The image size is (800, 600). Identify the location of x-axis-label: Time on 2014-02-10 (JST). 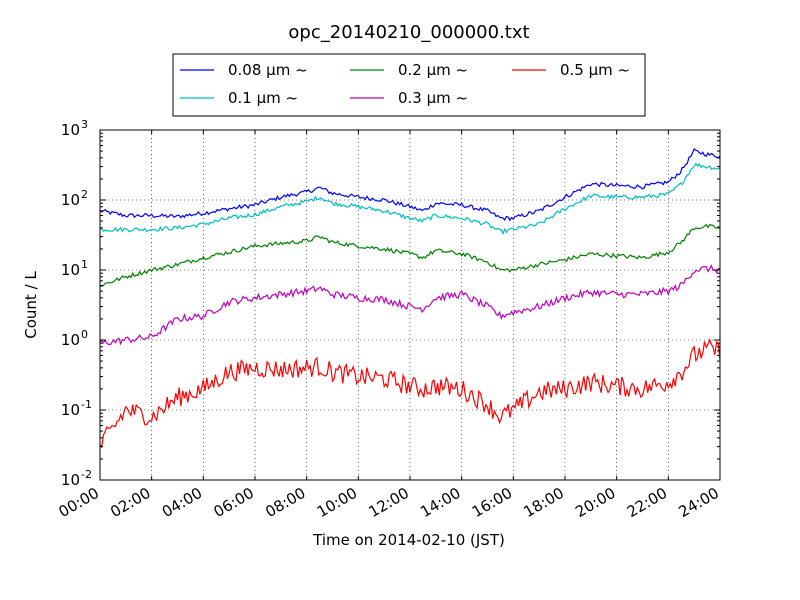
(408, 540).